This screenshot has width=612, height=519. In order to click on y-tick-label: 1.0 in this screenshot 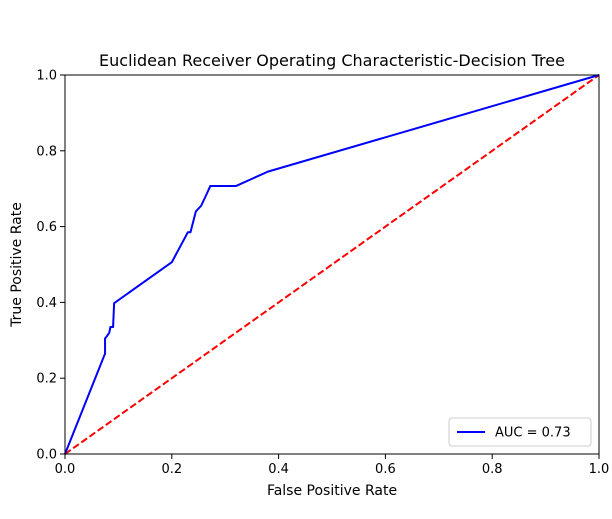, I will do `click(46, 76)`.